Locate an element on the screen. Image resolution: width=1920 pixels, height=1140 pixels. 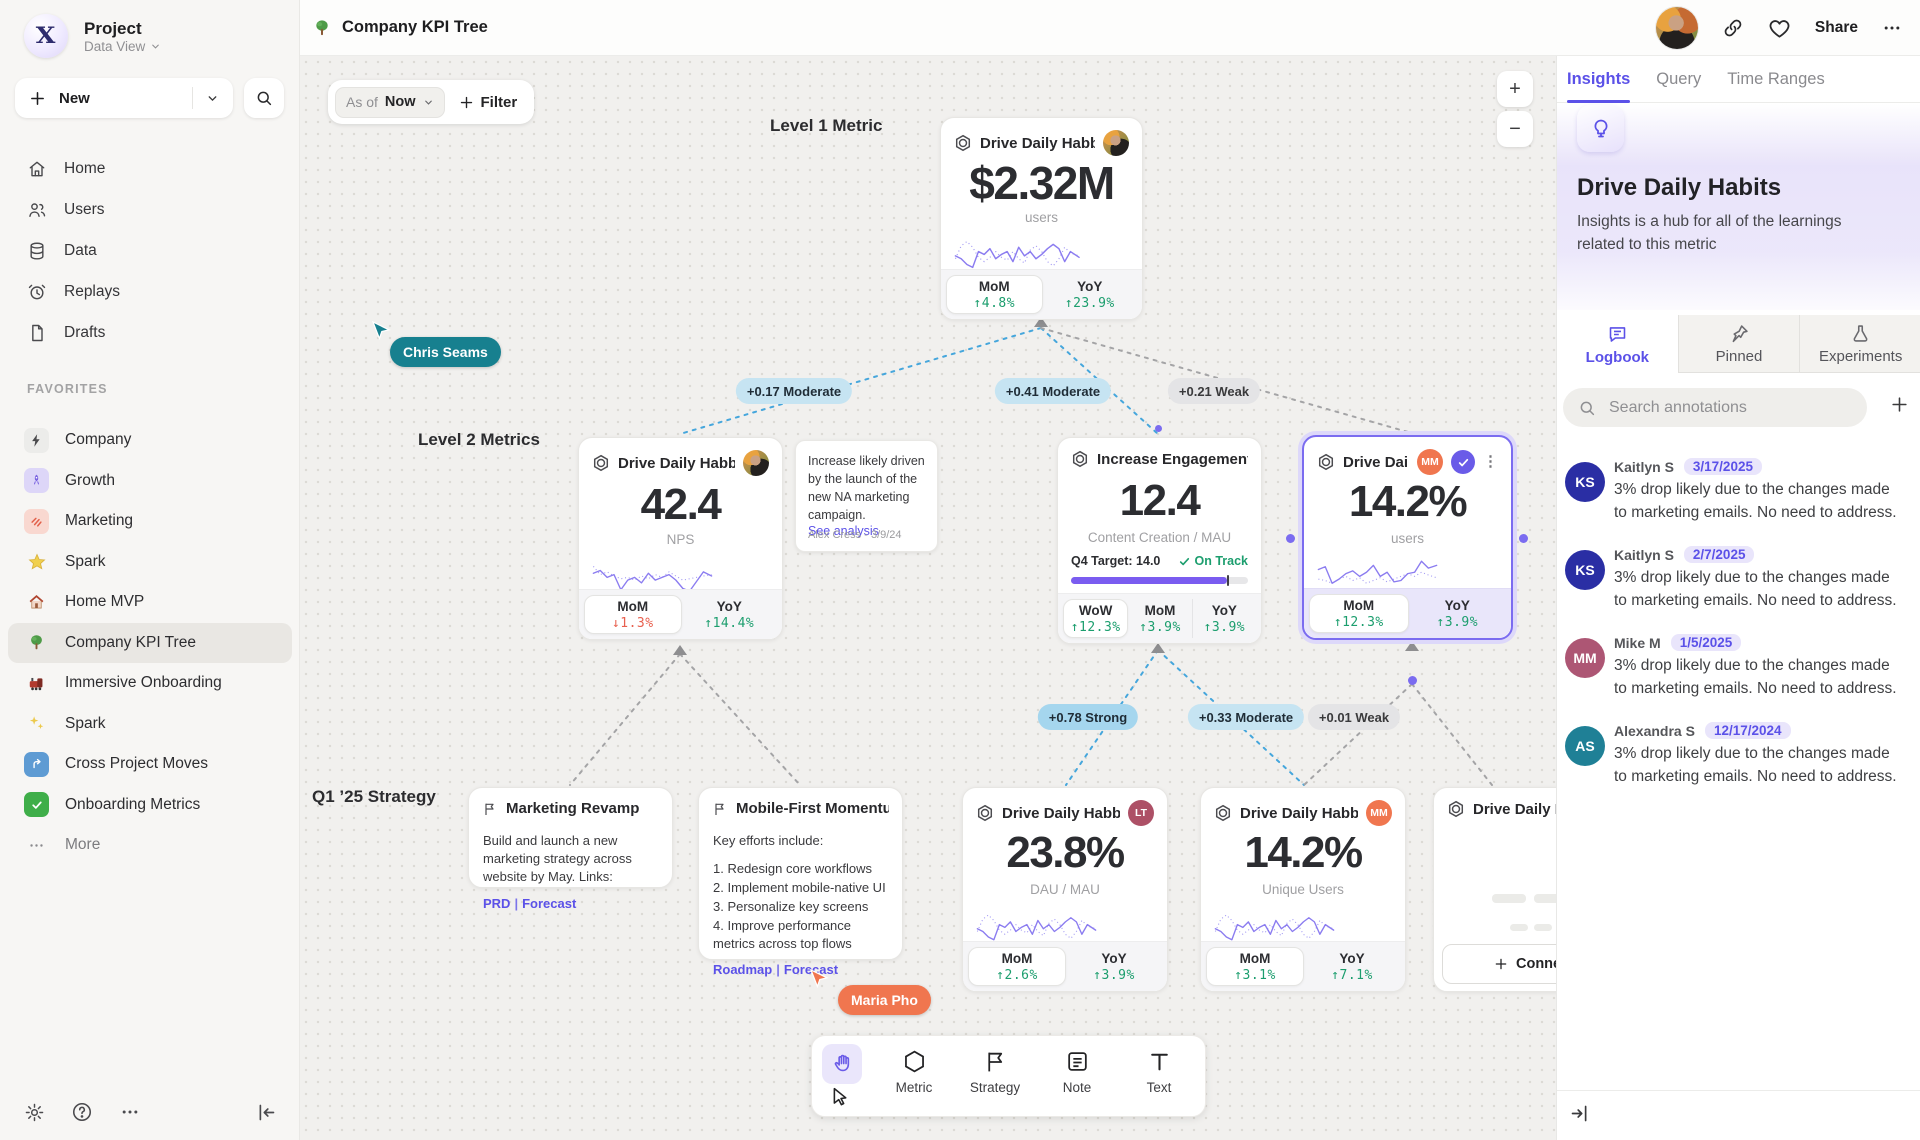
forecast-link: Forecast is located at coordinates (549, 903).